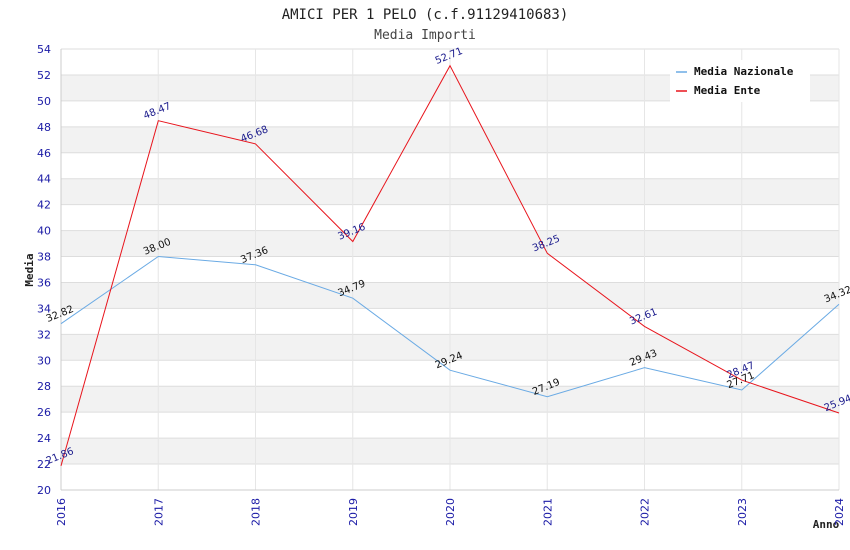 This screenshot has width=850, height=550. What do you see at coordinates (44, 257) in the screenshot?
I see `y-tick-label: 38` at bounding box center [44, 257].